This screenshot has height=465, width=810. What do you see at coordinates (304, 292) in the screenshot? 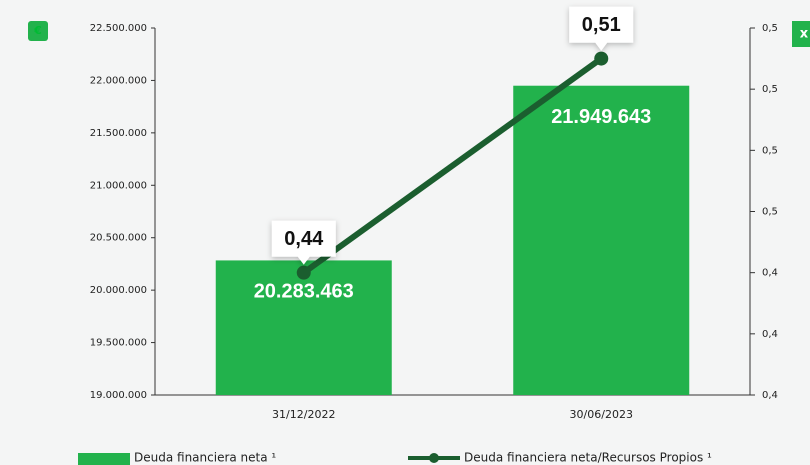
I see `bar-value-label: 20.283.463` at bounding box center [304, 292].